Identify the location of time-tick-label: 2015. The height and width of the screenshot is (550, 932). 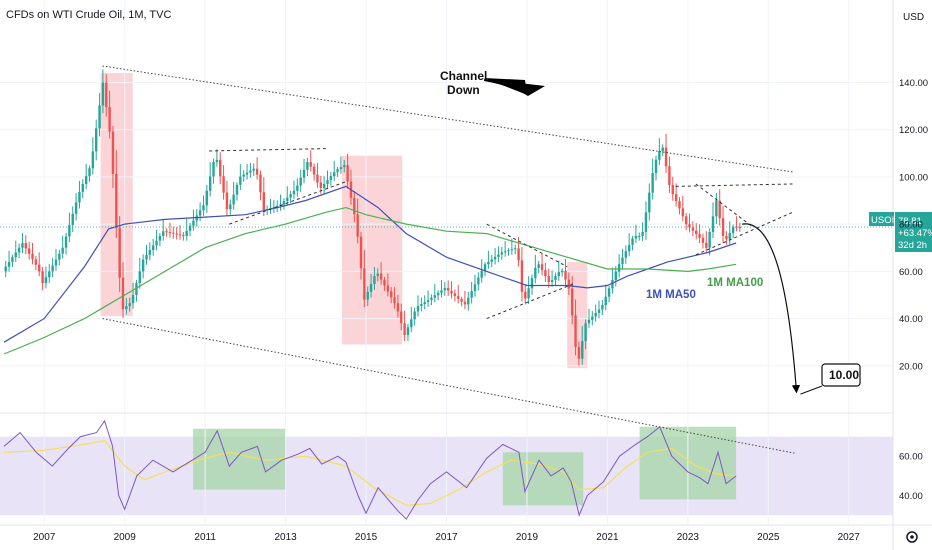
(366, 537).